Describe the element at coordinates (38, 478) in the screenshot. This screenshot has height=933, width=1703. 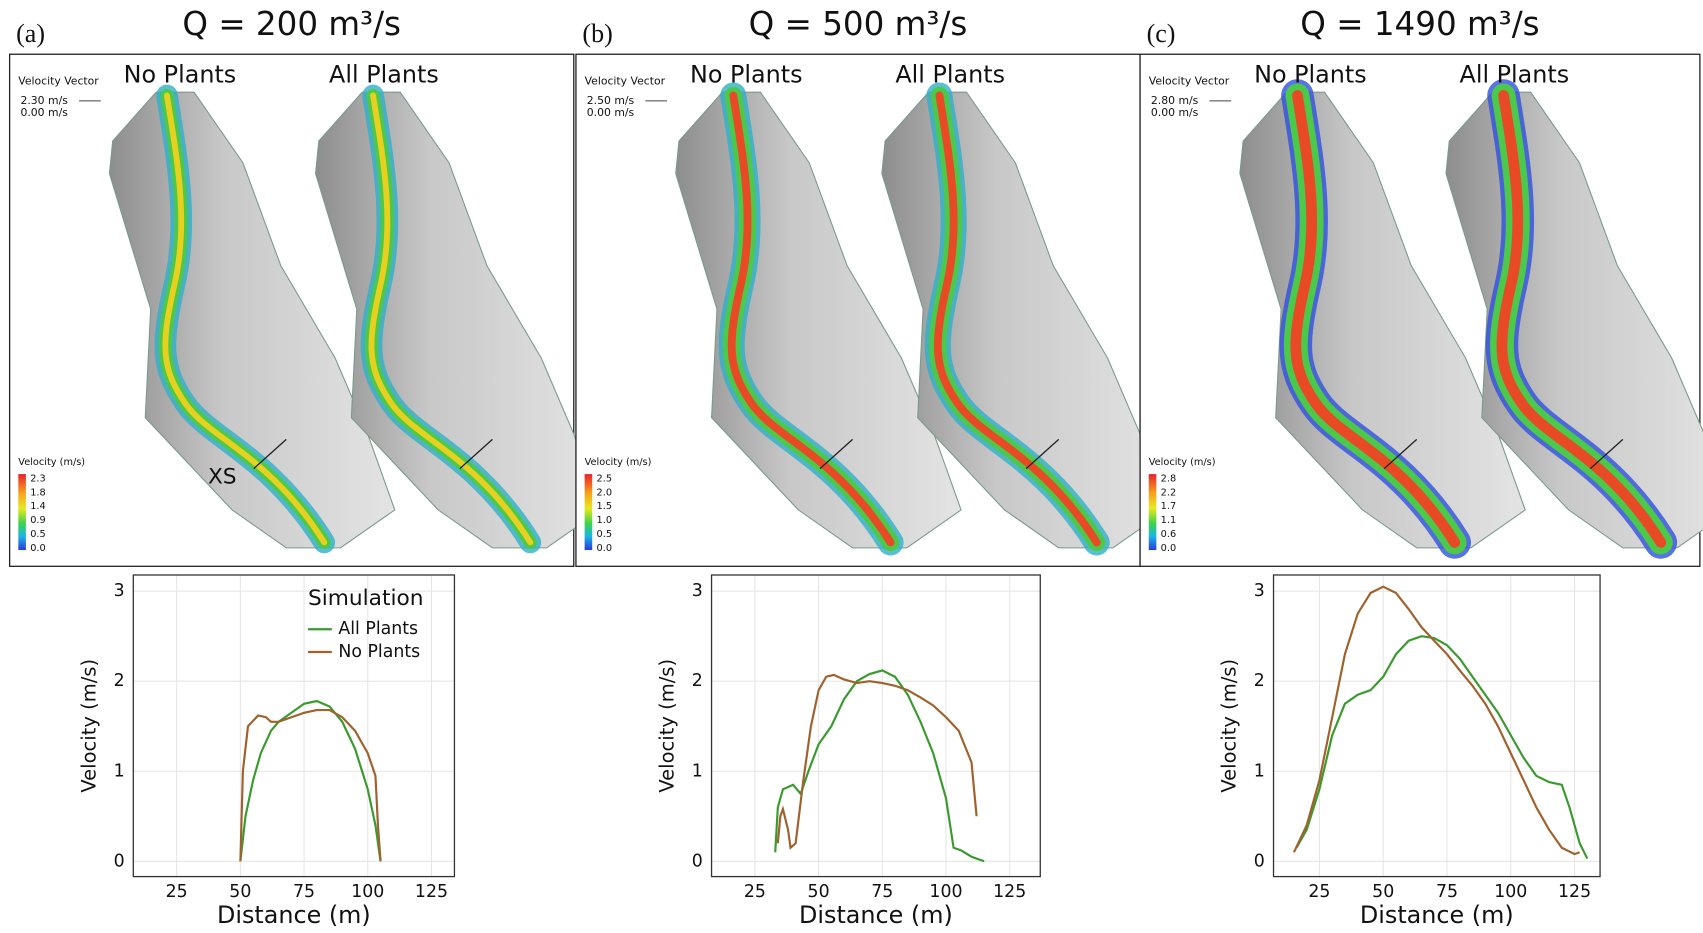
I see `colorbar-tick-label: 2.3` at that location.